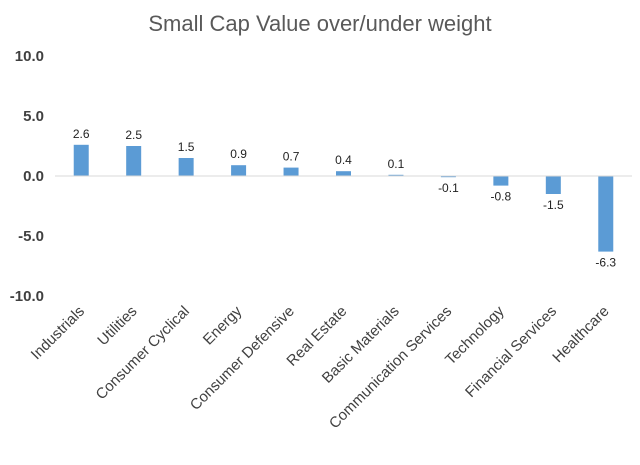 This screenshot has width=640, height=465. Describe the element at coordinates (31, 236) in the screenshot. I see `y-tick-label: -5.0` at that location.